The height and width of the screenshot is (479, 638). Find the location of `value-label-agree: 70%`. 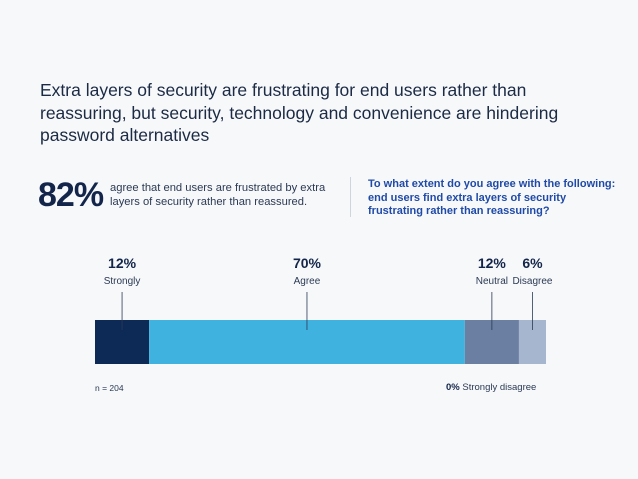

value-label-agree: 70% is located at coordinates (307, 263).